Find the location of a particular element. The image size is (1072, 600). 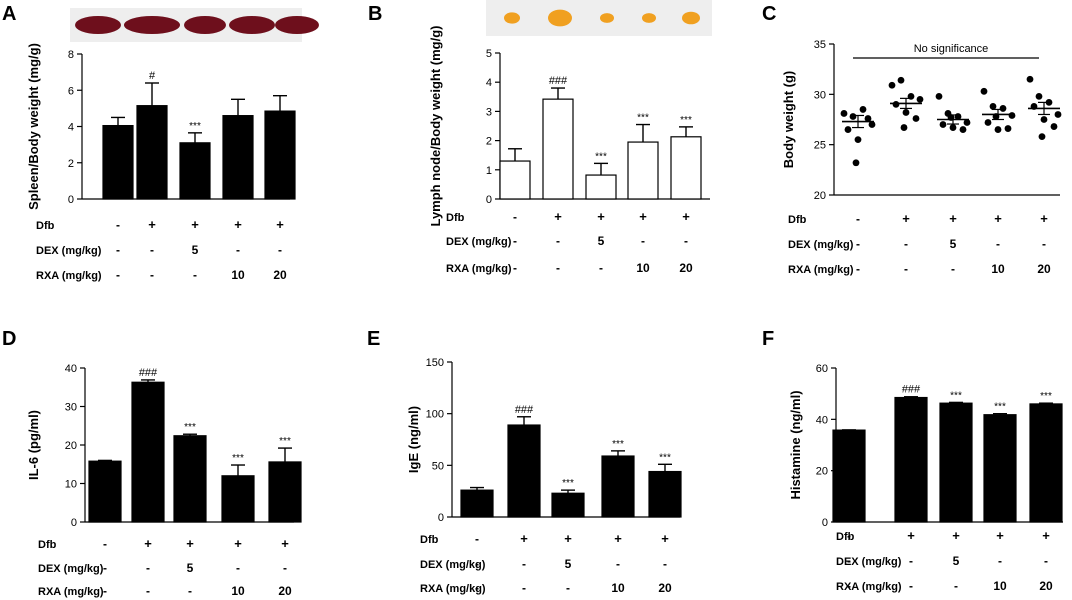

y-tick-label: 60 is located at coordinates (822, 369).